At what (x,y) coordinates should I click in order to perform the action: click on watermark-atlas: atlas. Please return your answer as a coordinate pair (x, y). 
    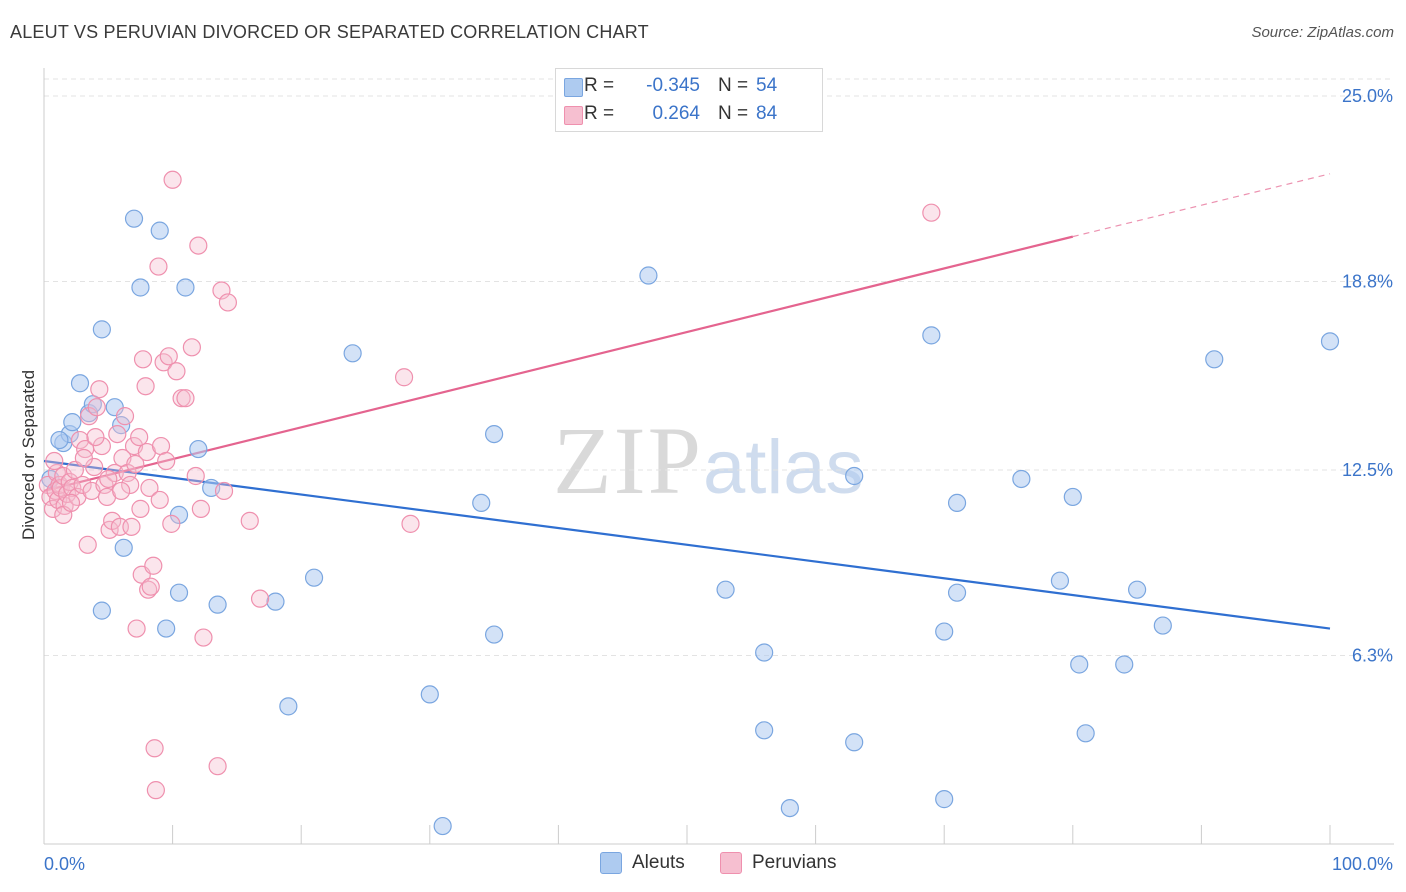
    Looking at the image, I should click on (783, 467).